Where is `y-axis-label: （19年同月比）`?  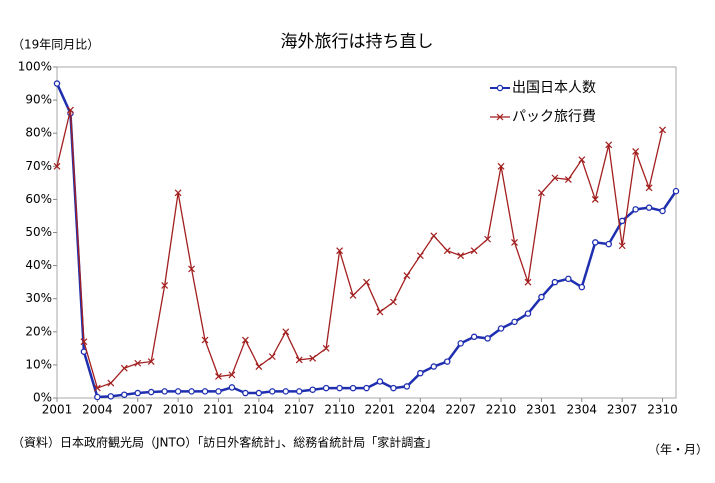 y-axis-label: （19年同月比） is located at coordinates (55, 45).